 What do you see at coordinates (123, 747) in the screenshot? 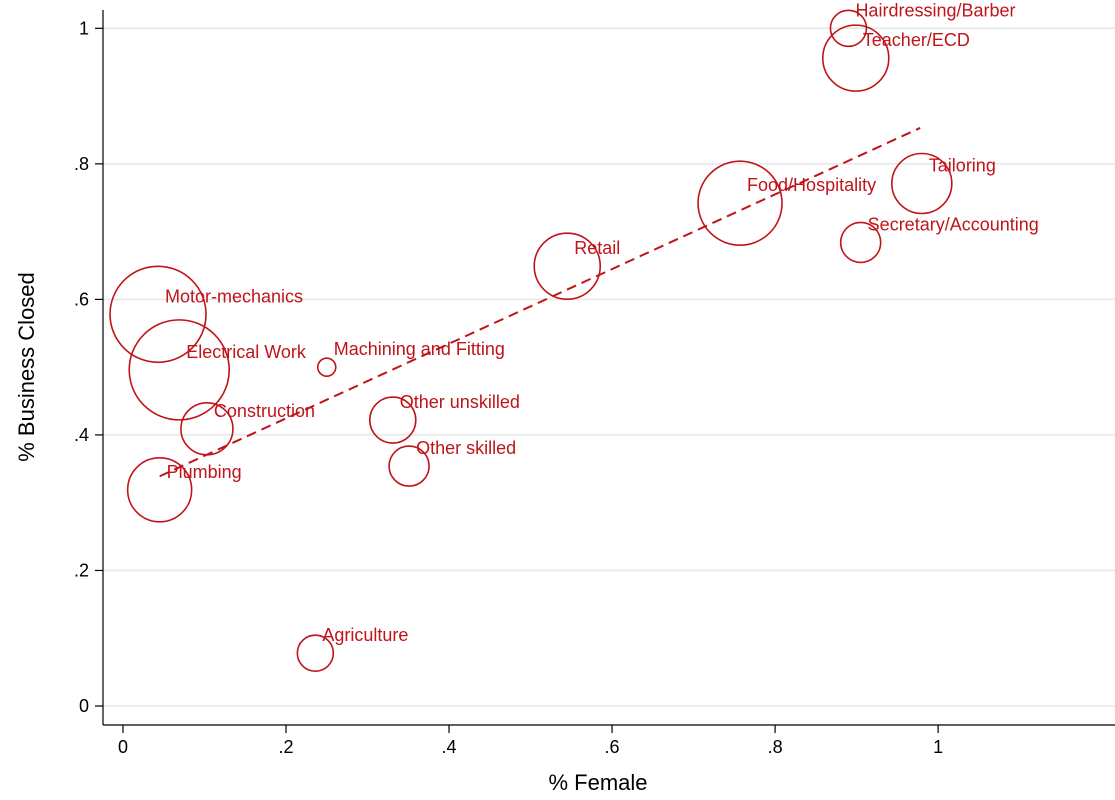
I see `x-tick-label: 0` at bounding box center [123, 747].